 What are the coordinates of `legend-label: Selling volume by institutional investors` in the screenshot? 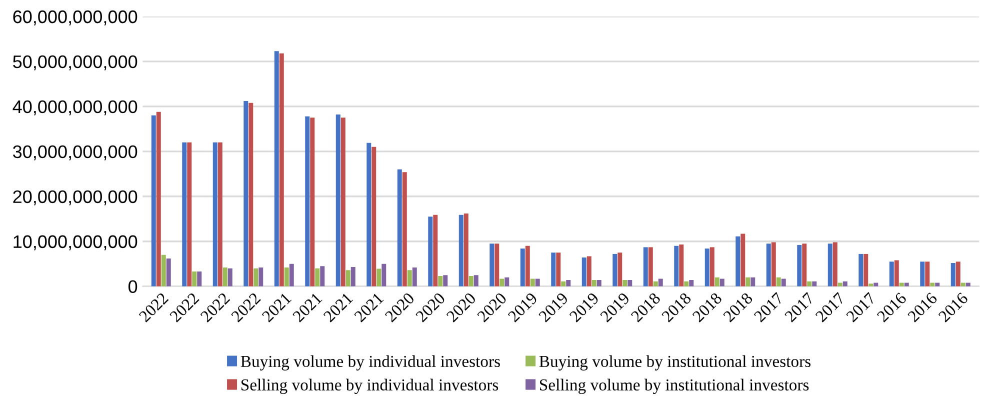 It's located at (674, 386).